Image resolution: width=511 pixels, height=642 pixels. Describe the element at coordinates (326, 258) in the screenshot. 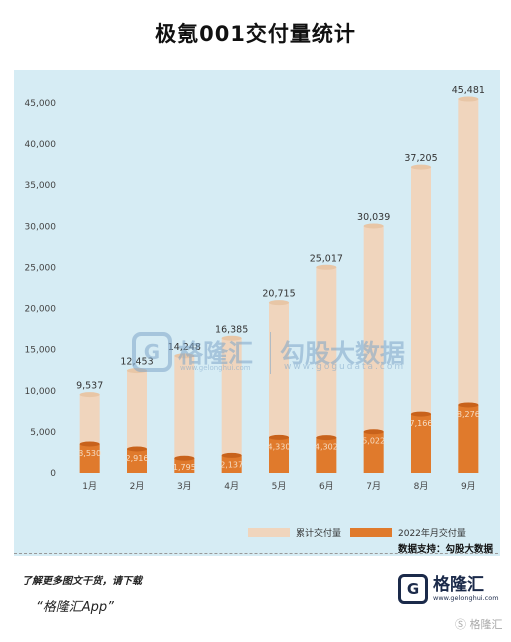

I see `data-label-total: 25,017` at that location.